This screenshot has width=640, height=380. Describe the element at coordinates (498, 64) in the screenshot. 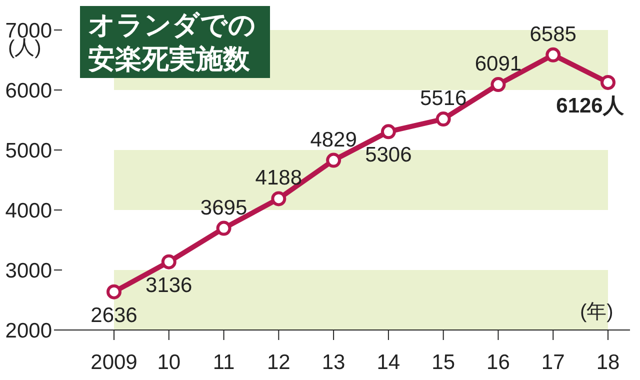

I see `data-label: 6091` at that location.